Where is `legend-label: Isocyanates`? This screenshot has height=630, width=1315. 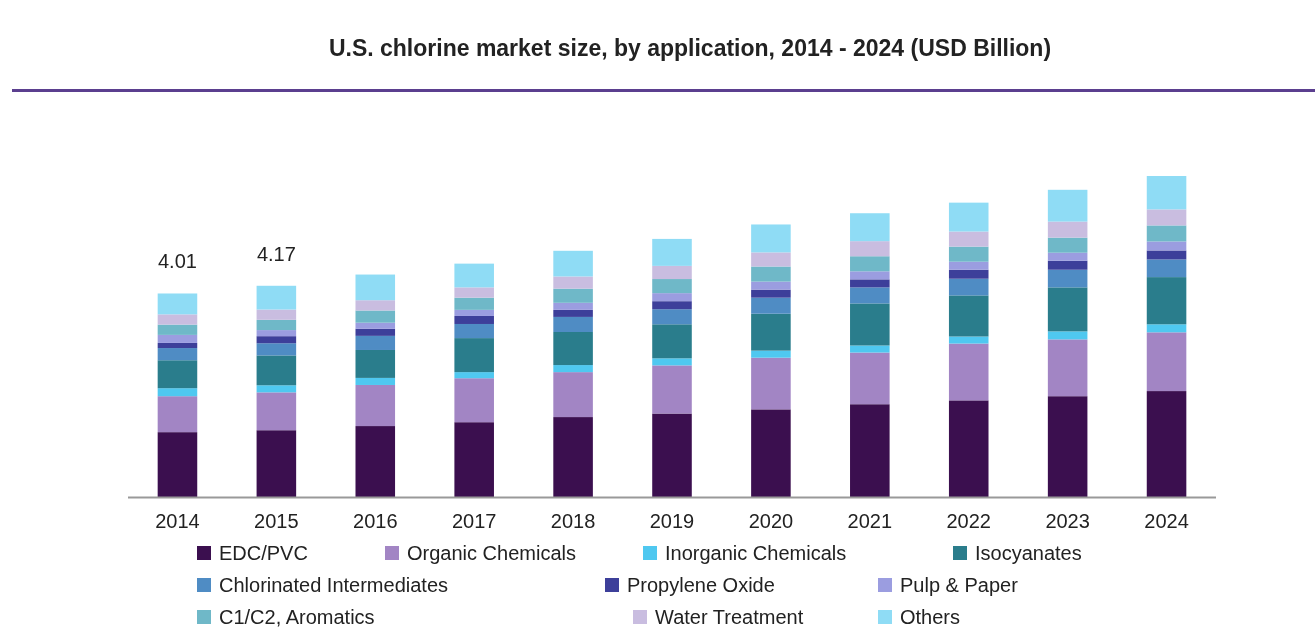 legend-label: Isocyanates is located at coordinates (1028, 553).